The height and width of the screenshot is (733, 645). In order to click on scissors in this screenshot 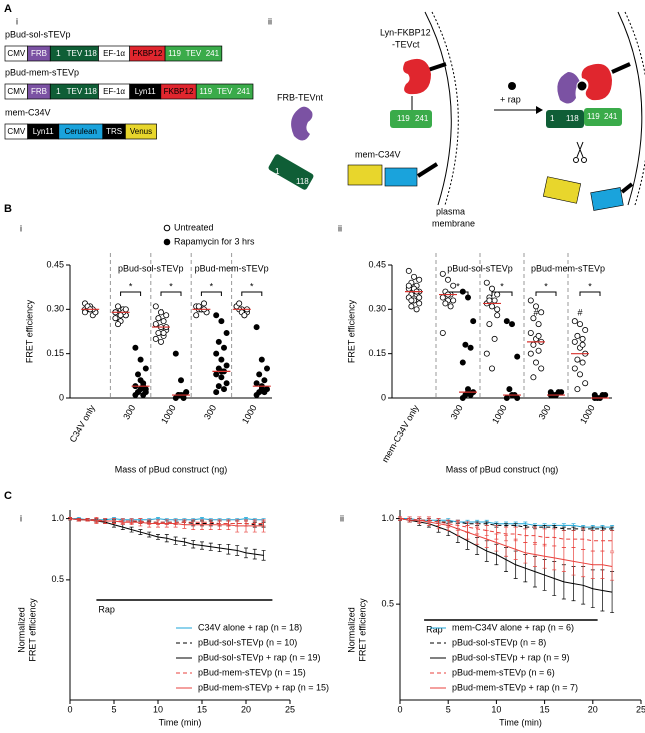, I will do `click(580, 152)`.